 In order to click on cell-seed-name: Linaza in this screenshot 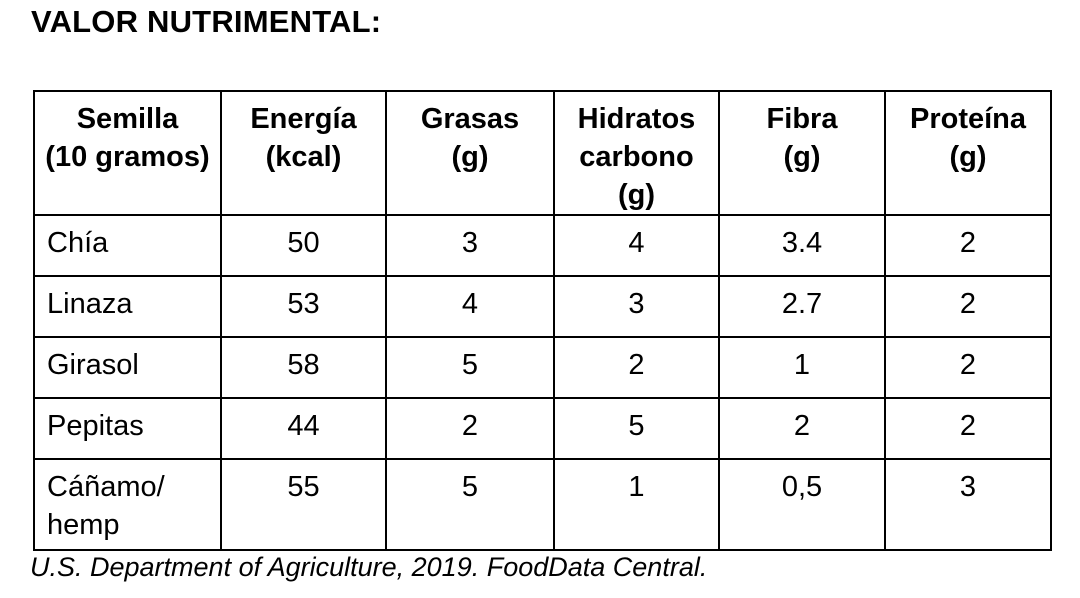, I will do `click(127, 306)`.